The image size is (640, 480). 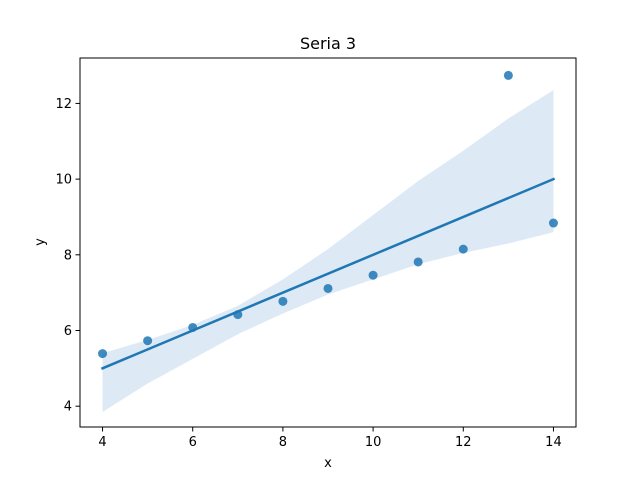 I want to click on x-tick-label: 8, so click(x=283, y=442).